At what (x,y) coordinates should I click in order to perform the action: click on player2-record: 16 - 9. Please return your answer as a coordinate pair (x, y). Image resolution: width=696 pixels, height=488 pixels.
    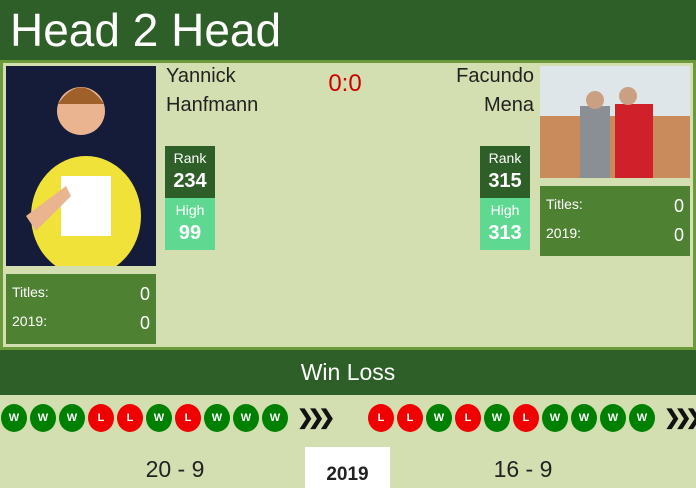
    Looking at the image, I should click on (523, 469).